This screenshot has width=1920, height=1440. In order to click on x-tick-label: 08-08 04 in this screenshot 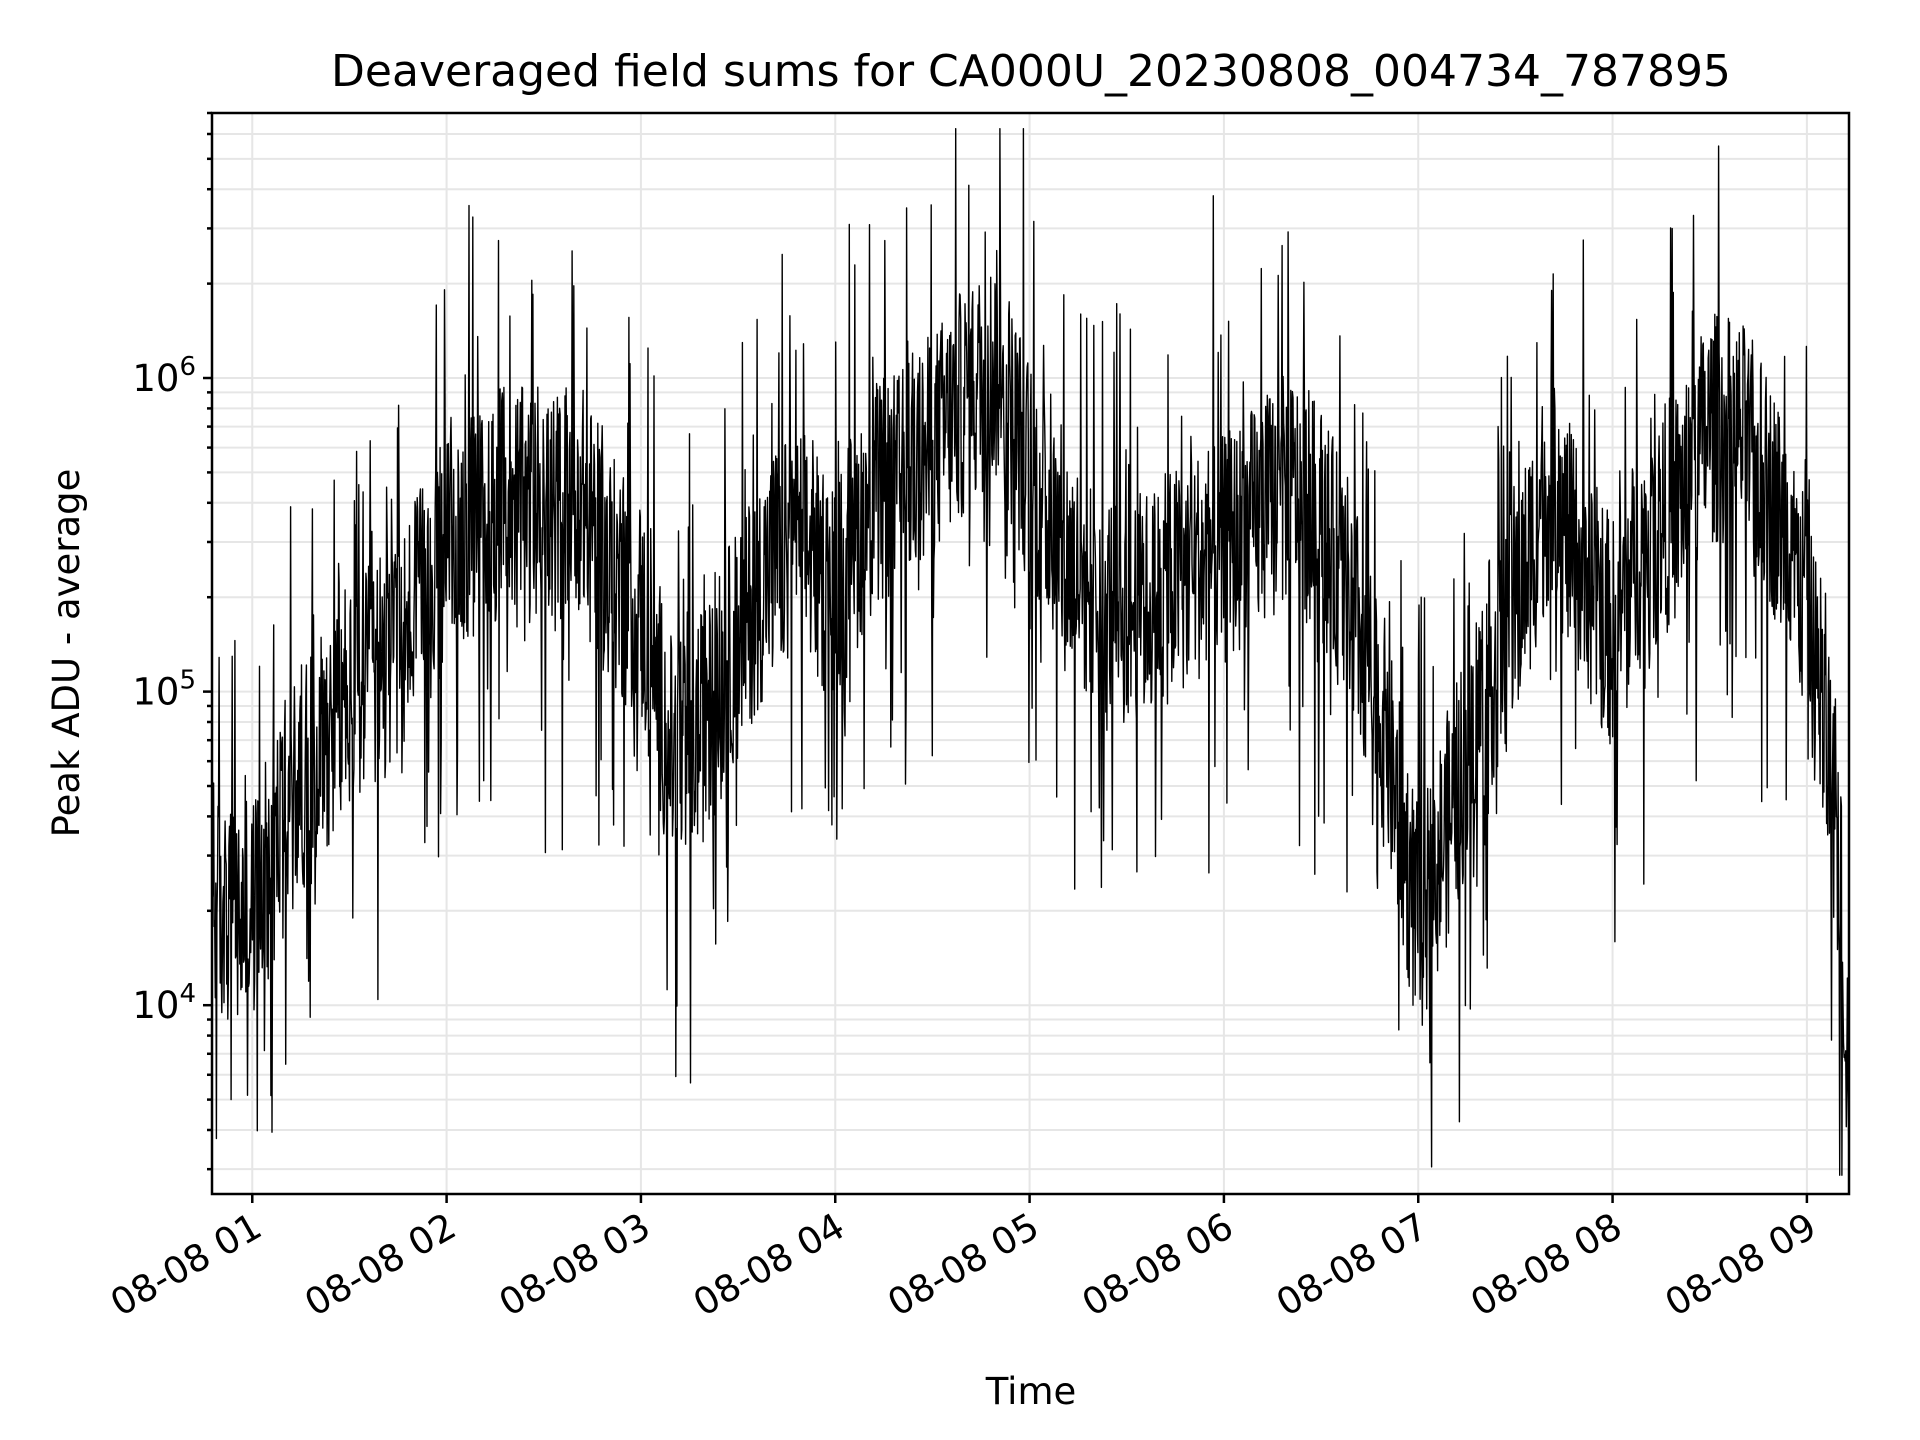, I will do `click(769, 1265)`.